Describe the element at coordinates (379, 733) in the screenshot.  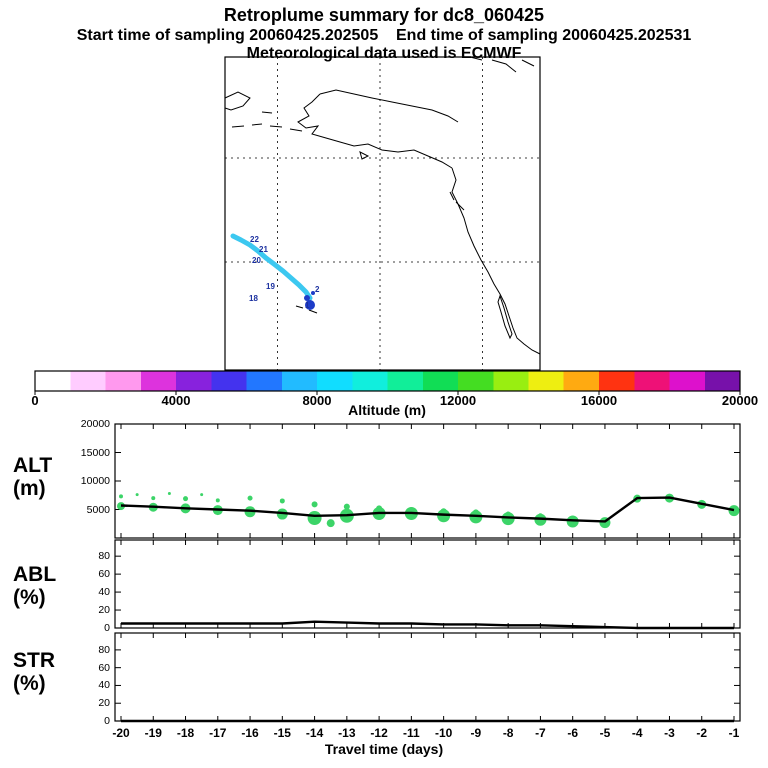
I see `x-tick-label: -12` at that location.